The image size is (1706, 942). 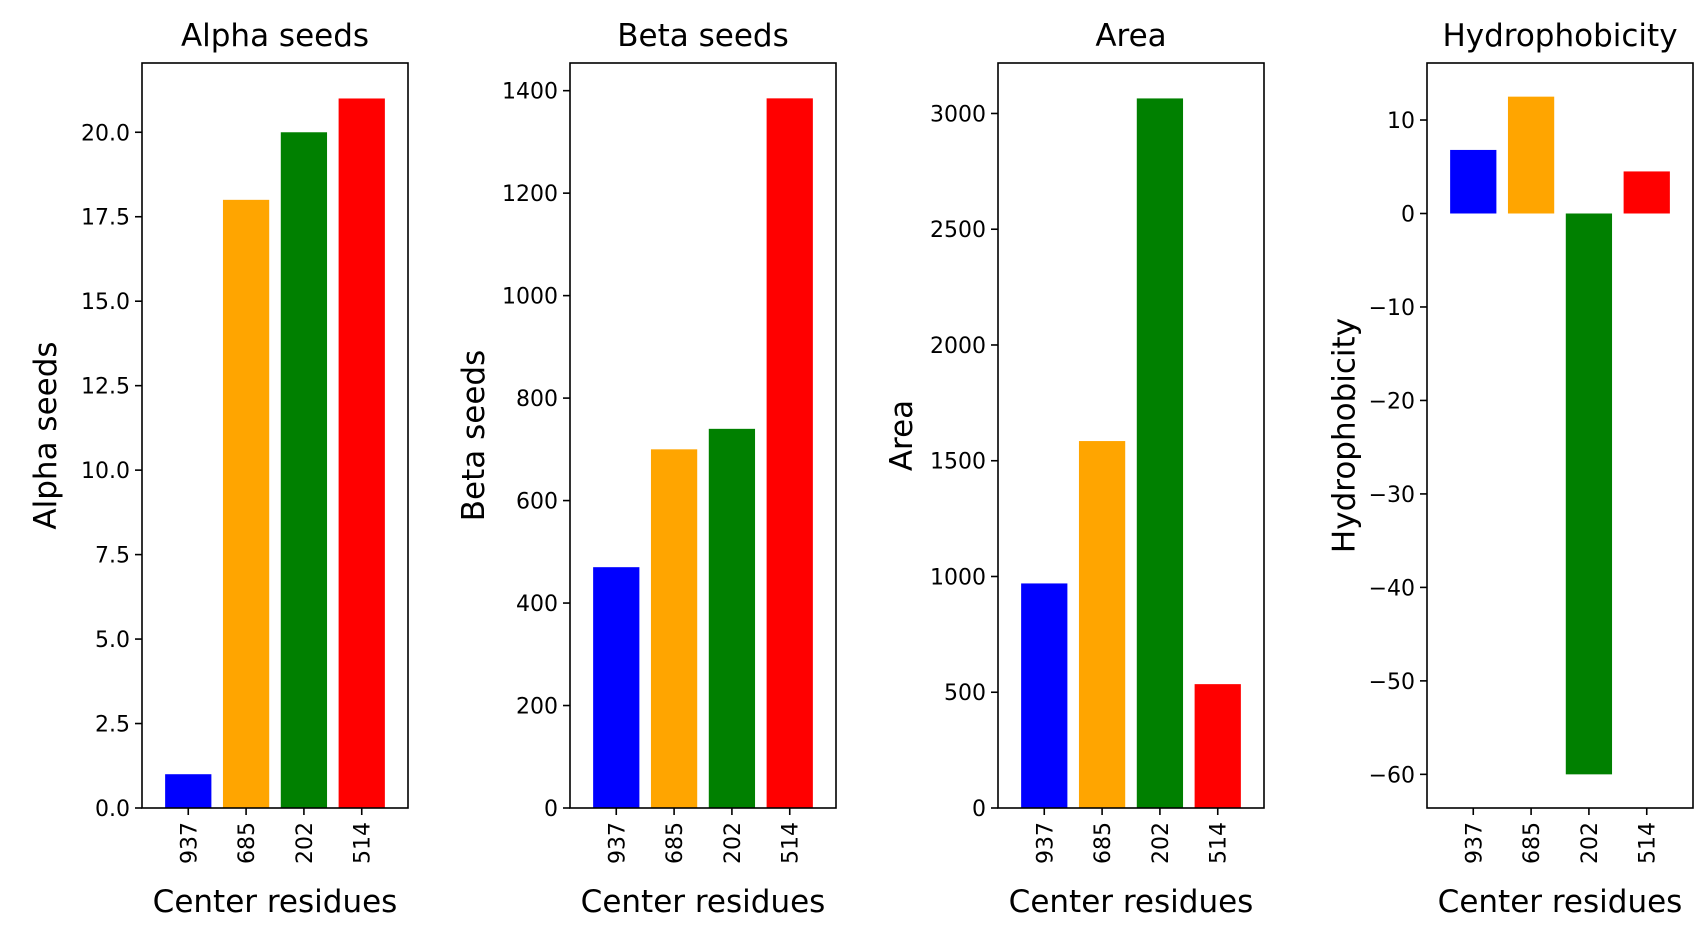 I want to click on y-tick-label: 0.0, so click(x=112, y=809).